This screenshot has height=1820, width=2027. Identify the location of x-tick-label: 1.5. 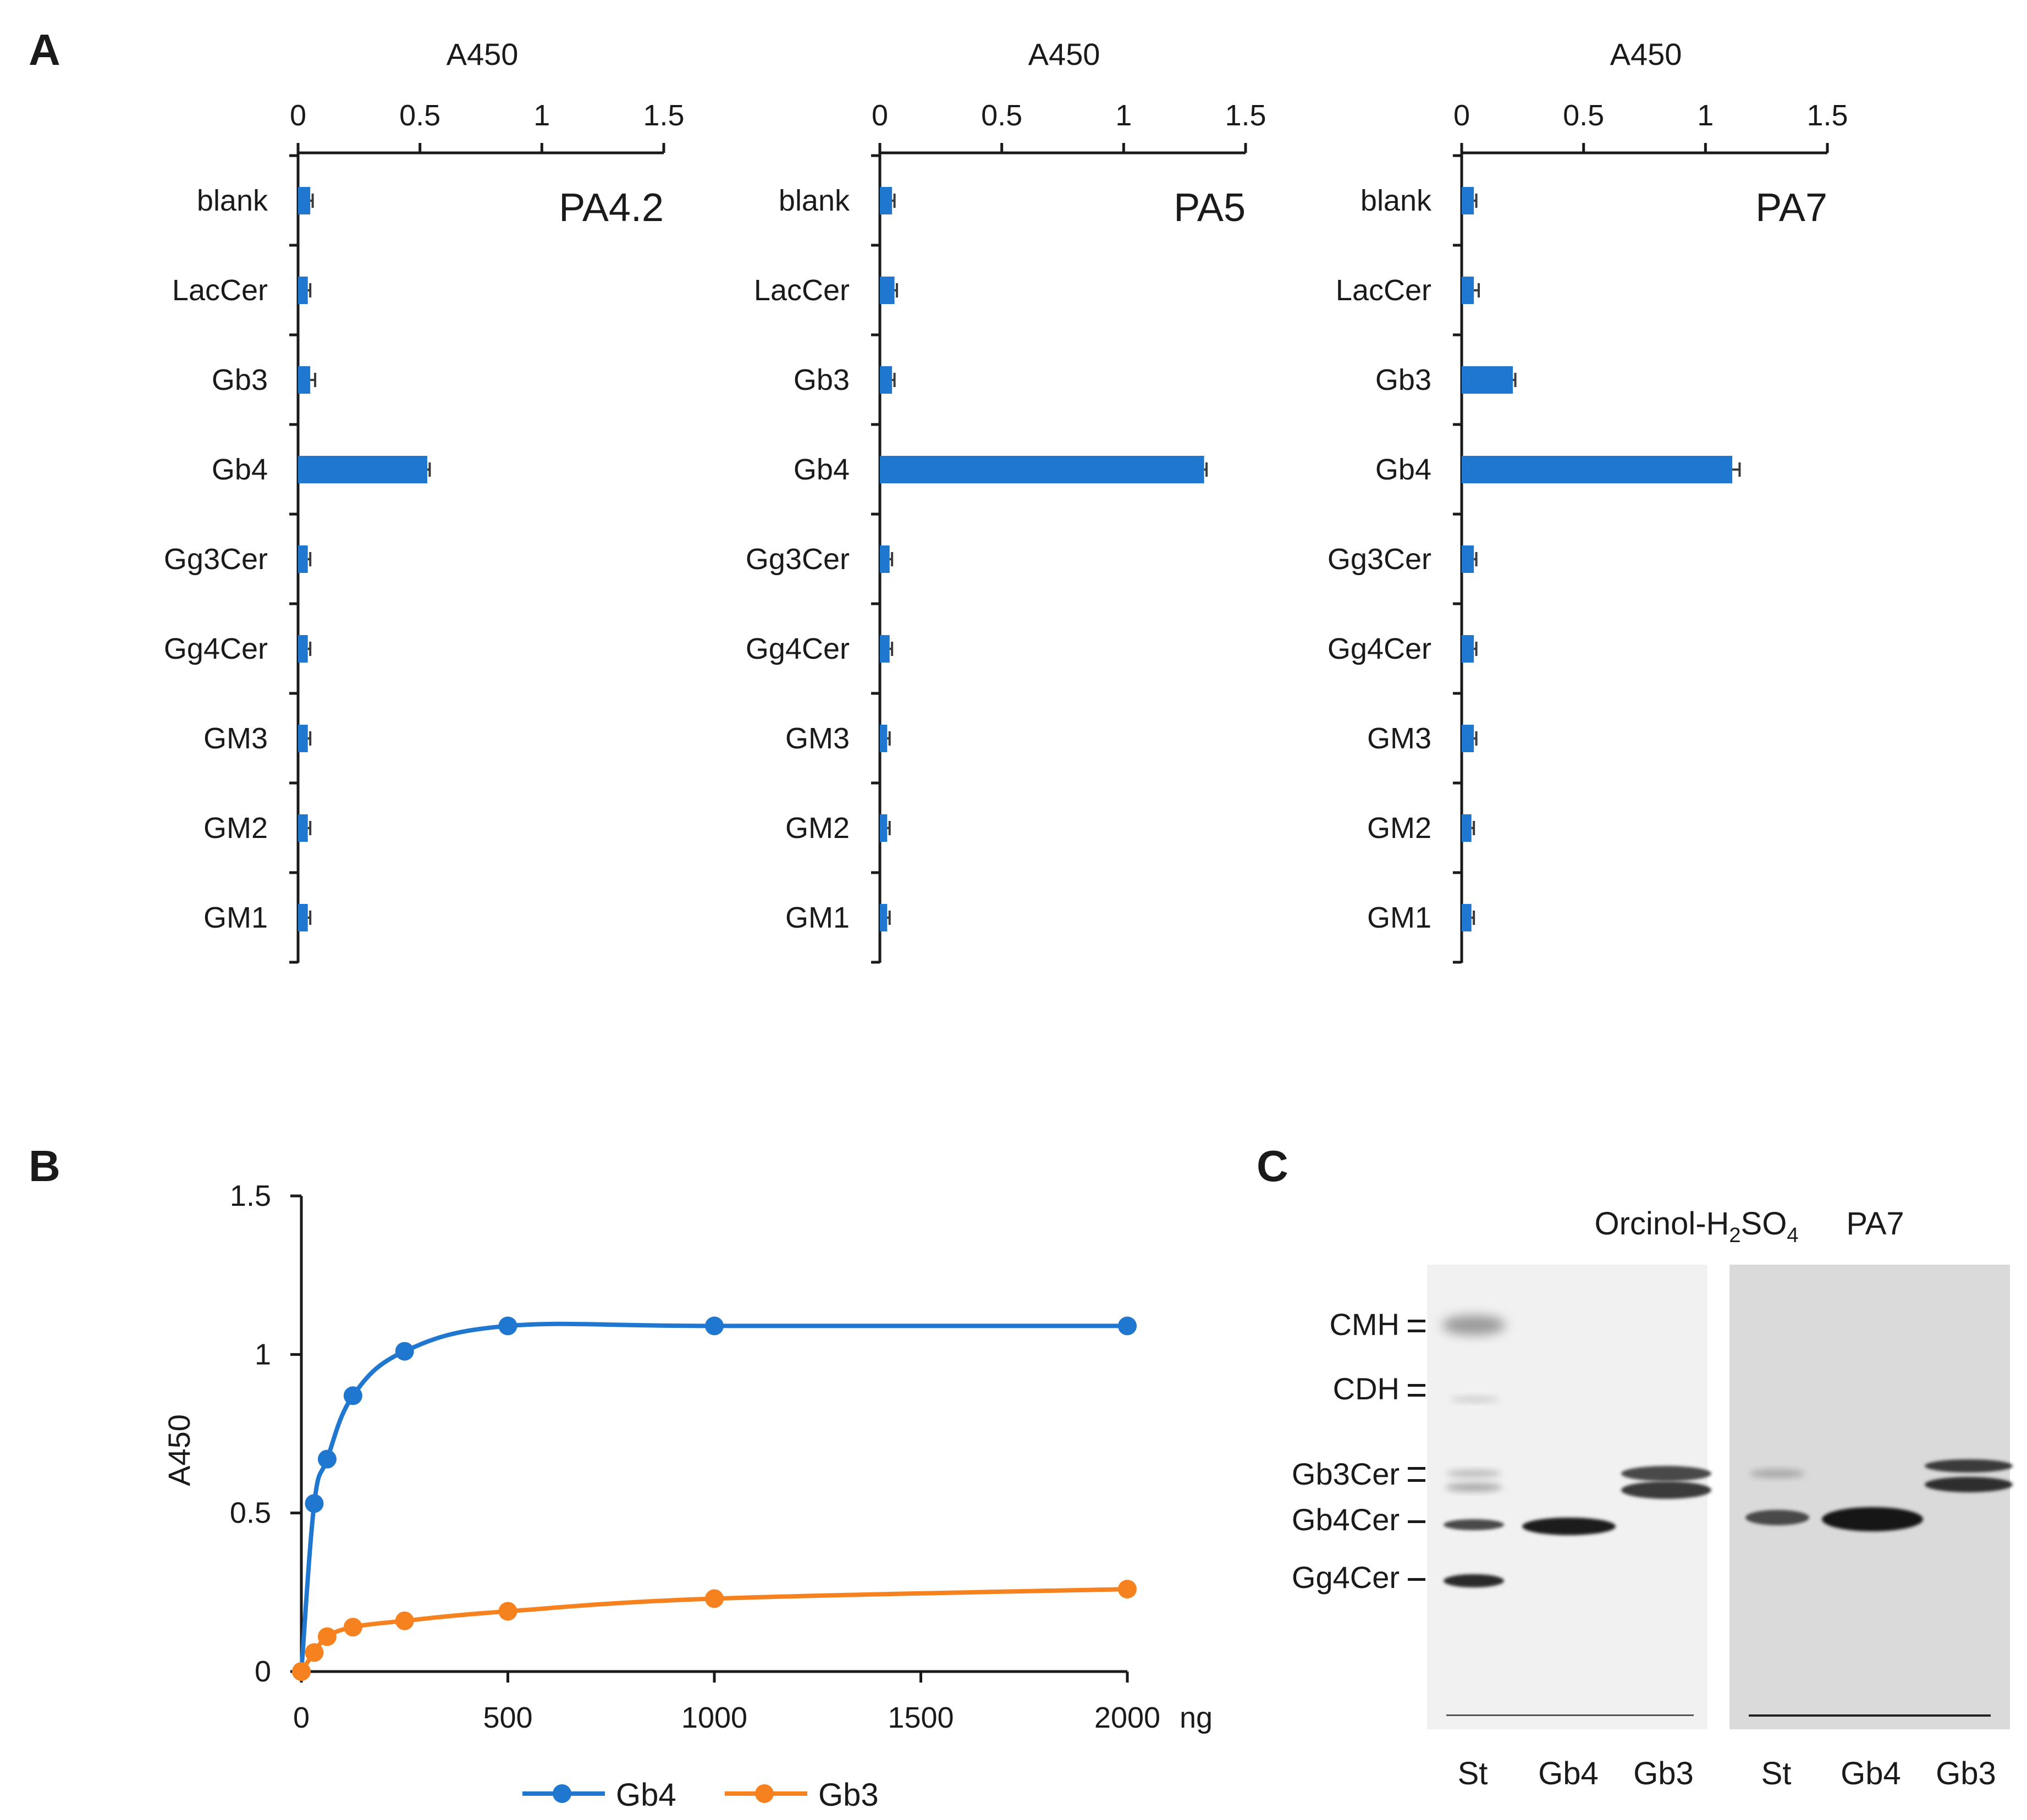
(1245, 115).